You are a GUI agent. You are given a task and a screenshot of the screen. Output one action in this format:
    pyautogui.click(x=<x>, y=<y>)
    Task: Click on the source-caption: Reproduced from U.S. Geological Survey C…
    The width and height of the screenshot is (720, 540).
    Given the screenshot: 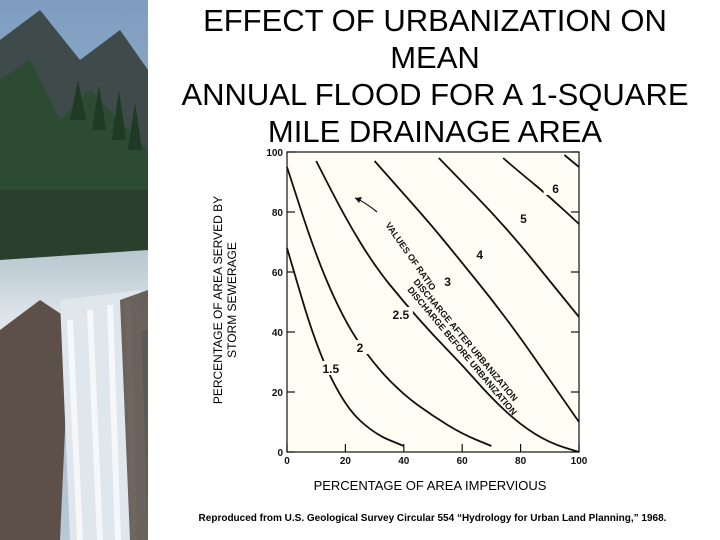 What is the action you would take?
    pyautogui.click(x=432, y=518)
    